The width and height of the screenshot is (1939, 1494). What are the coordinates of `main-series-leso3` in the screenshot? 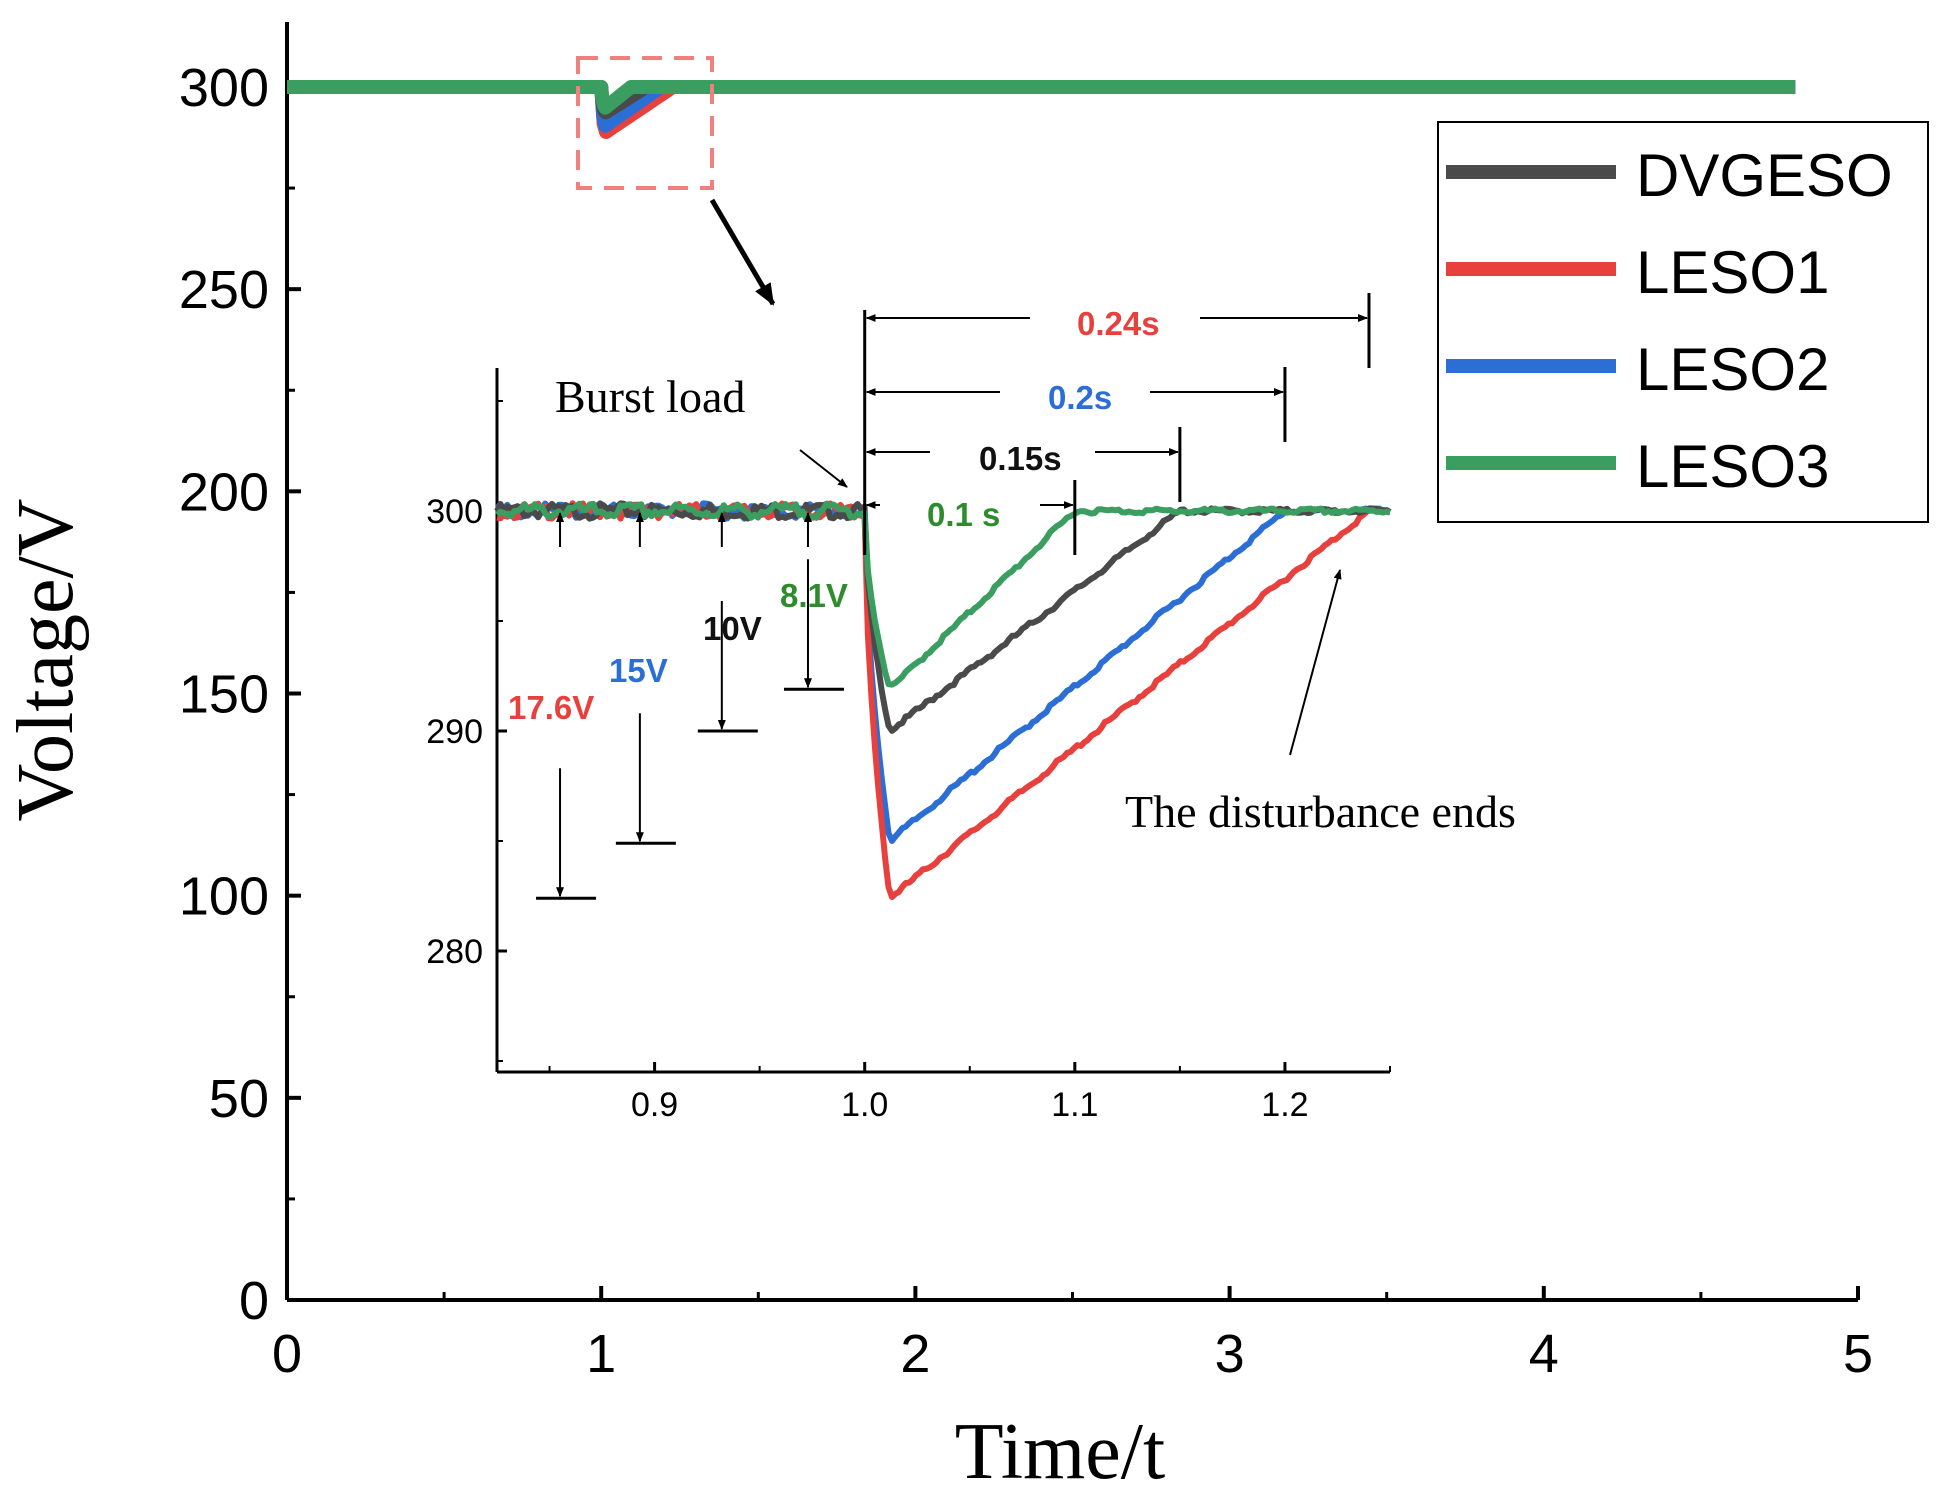 It's located at (1041, 97).